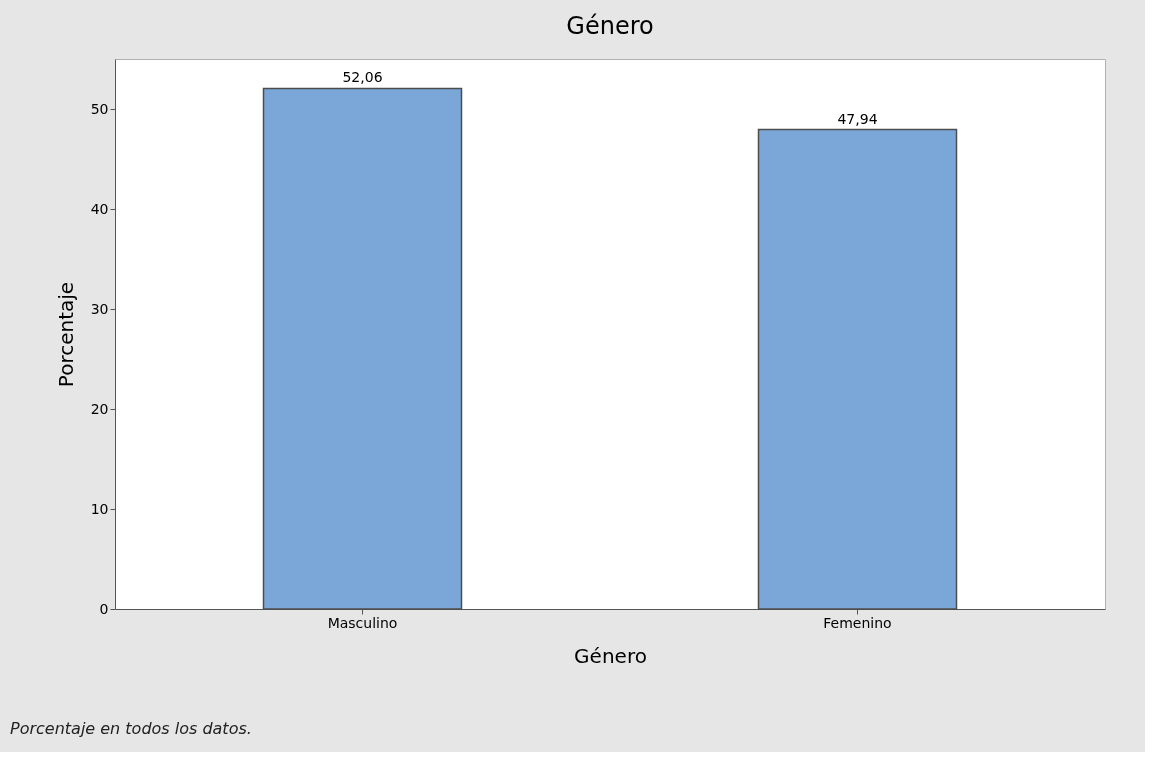 The image size is (1154, 770). What do you see at coordinates (99, 208) in the screenshot?
I see `y-tick-label: 40` at bounding box center [99, 208].